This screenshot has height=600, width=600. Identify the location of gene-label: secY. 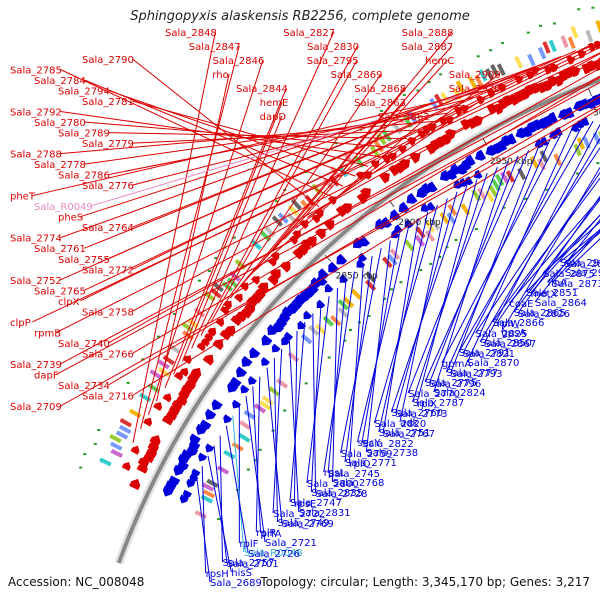
(370, 443).